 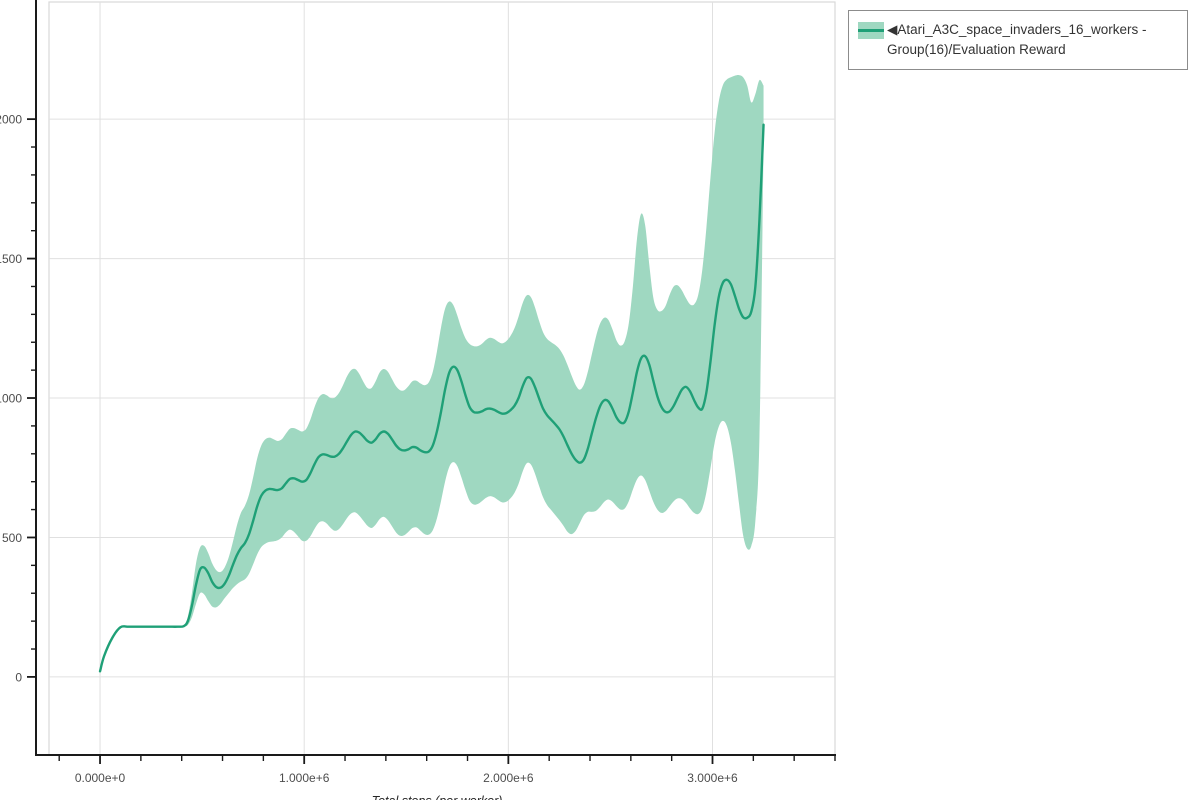 I want to click on svg-text: 2000, so click(x=11, y=120).